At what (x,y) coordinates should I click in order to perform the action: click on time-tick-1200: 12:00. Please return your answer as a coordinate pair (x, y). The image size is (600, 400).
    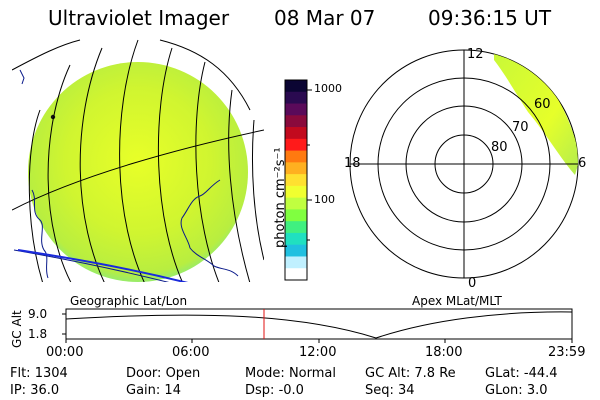
    Looking at the image, I should click on (318, 352).